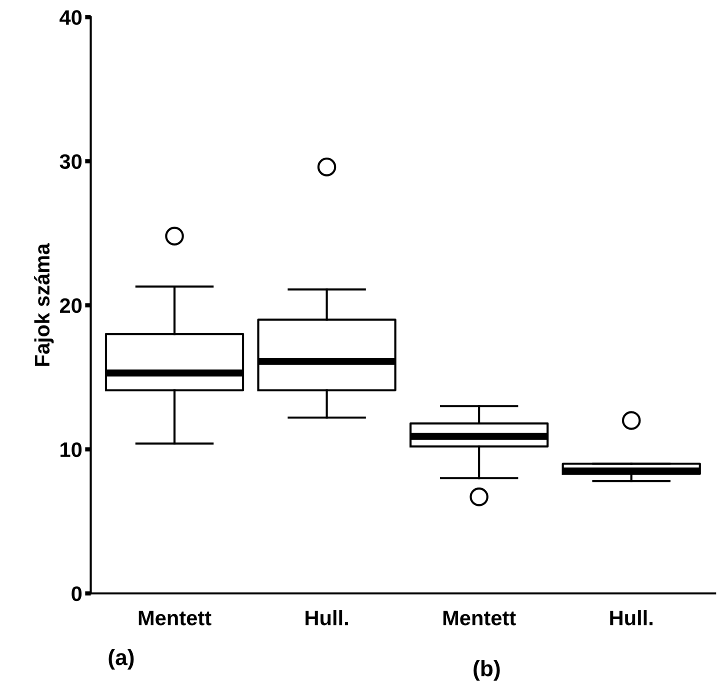  Describe the element at coordinates (487, 670) in the screenshot. I see `text: (b)` at that location.